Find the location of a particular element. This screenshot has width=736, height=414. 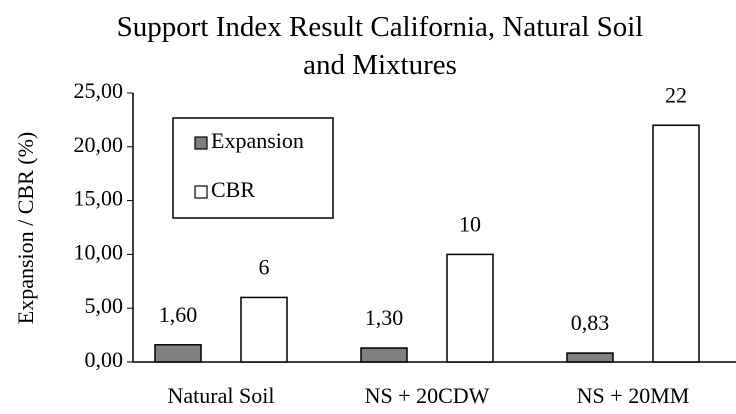

y-tick-label: 25,00 is located at coordinates (99, 90).